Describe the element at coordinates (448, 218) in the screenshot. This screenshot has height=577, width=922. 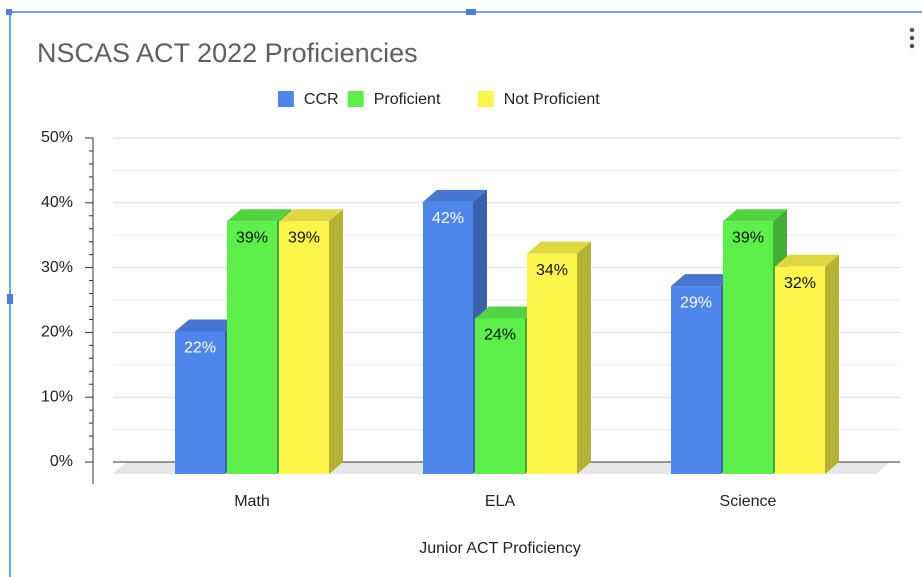
I see `data-label: 42%` at that location.